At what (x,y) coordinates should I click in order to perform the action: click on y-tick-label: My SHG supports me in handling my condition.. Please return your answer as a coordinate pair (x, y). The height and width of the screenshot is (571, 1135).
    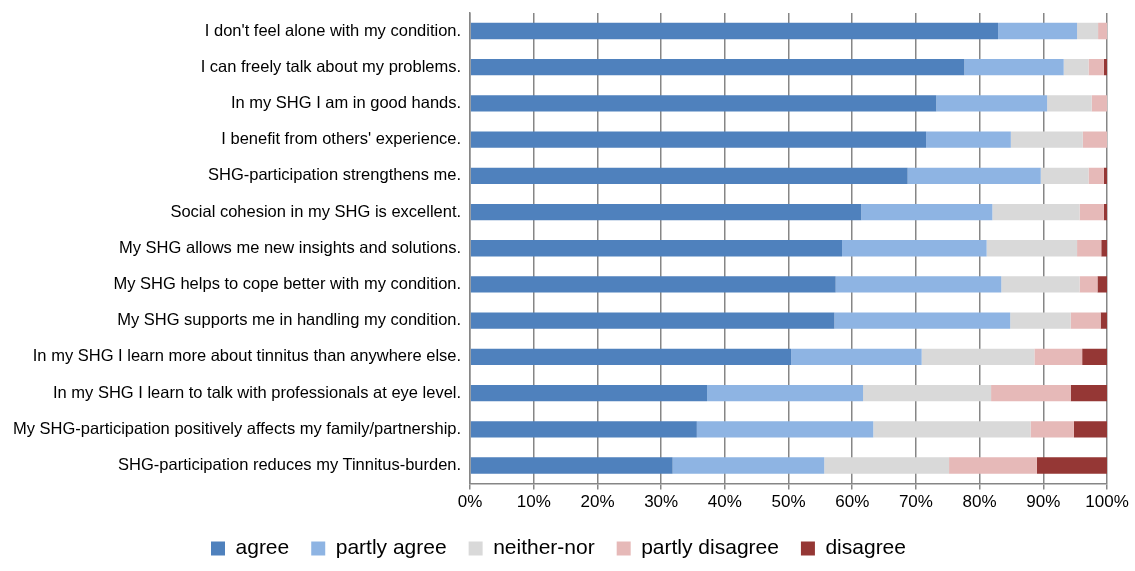
    Looking at the image, I should click on (289, 319).